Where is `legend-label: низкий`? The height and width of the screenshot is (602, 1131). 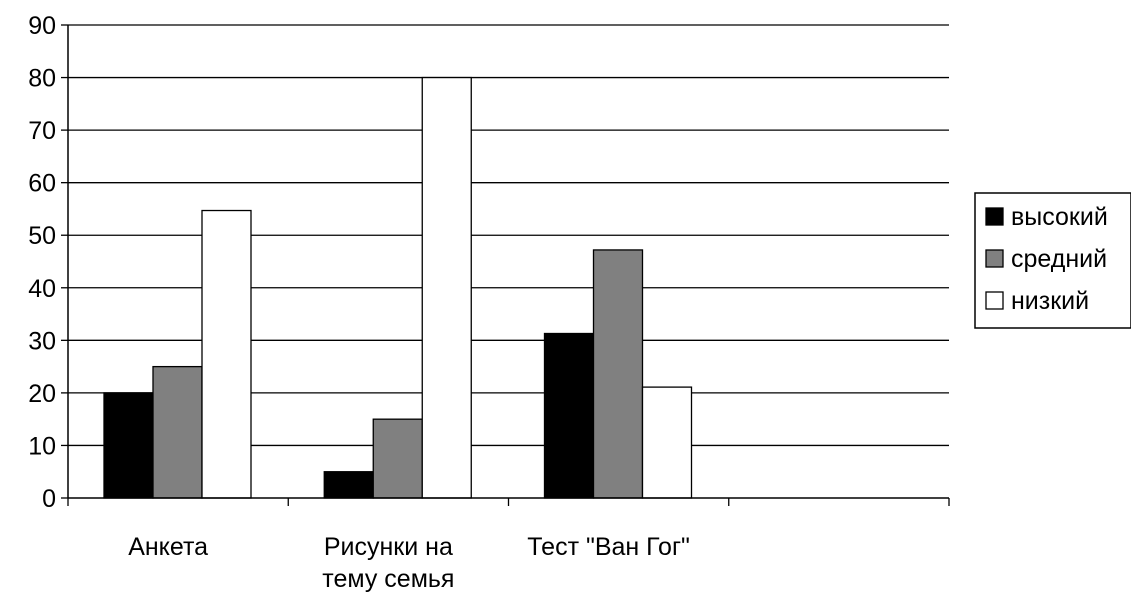
legend-label: низкий is located at coordinates (1050, 301).